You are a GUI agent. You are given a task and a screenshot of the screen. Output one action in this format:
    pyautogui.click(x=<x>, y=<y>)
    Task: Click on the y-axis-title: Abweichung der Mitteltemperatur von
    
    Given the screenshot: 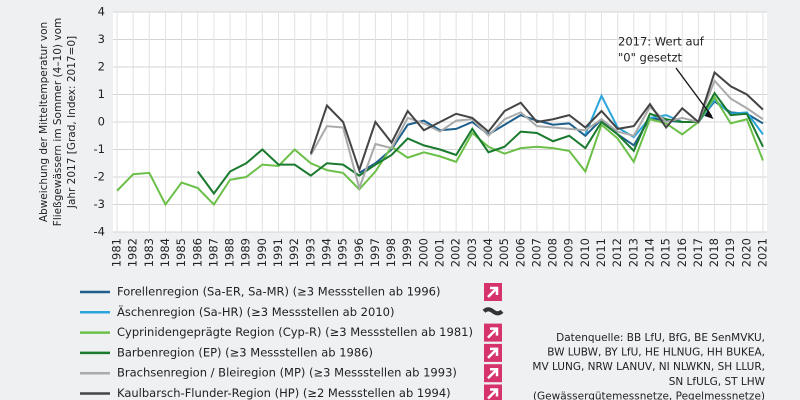 What is the action you would take?
    pyautogui.click(x=44, y=122)
    